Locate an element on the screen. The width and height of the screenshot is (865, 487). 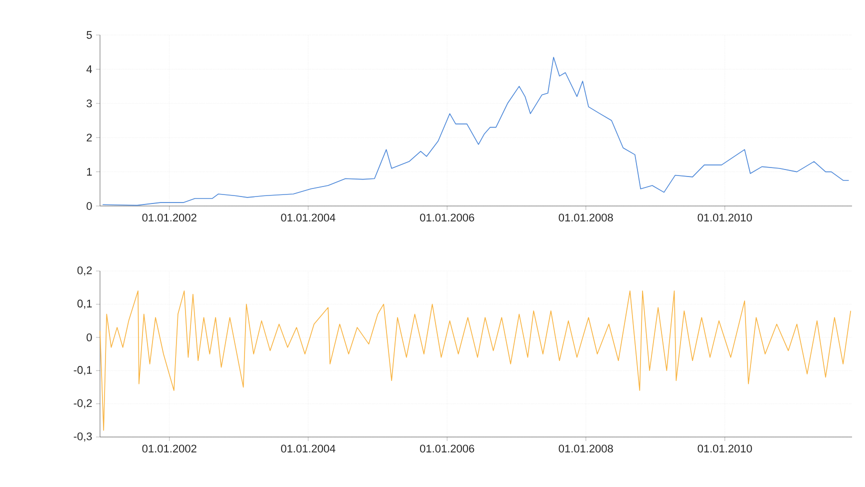
y-tick-label: -0,3 is located at coordinates (83, 437).